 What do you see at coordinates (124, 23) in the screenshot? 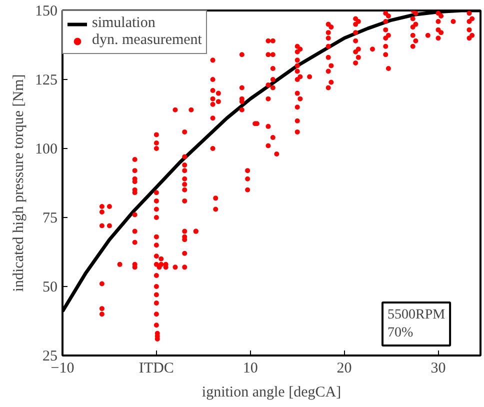
I see `legend-label: simulation` at bounding box center [124, 23].